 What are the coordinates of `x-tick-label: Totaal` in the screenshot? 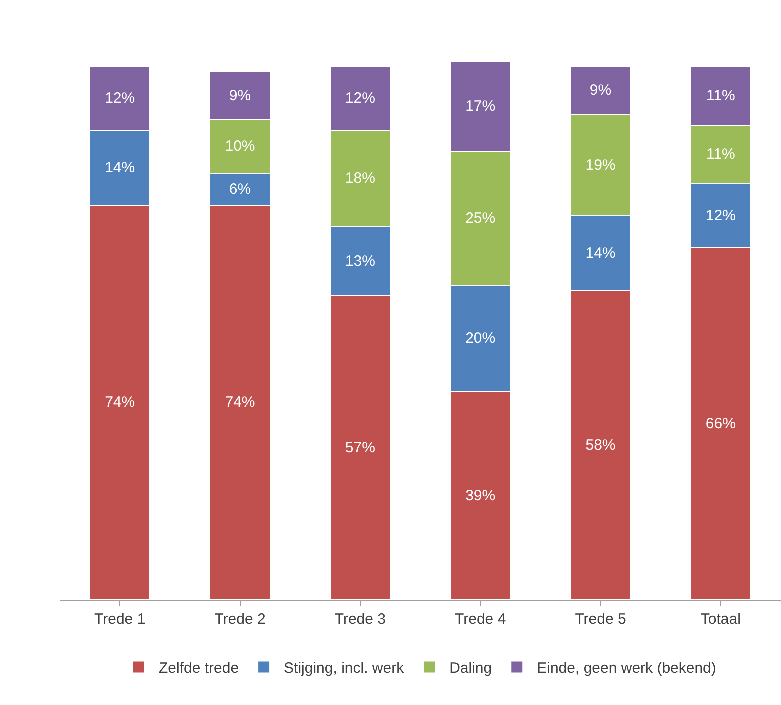 It's located at (720, 619).